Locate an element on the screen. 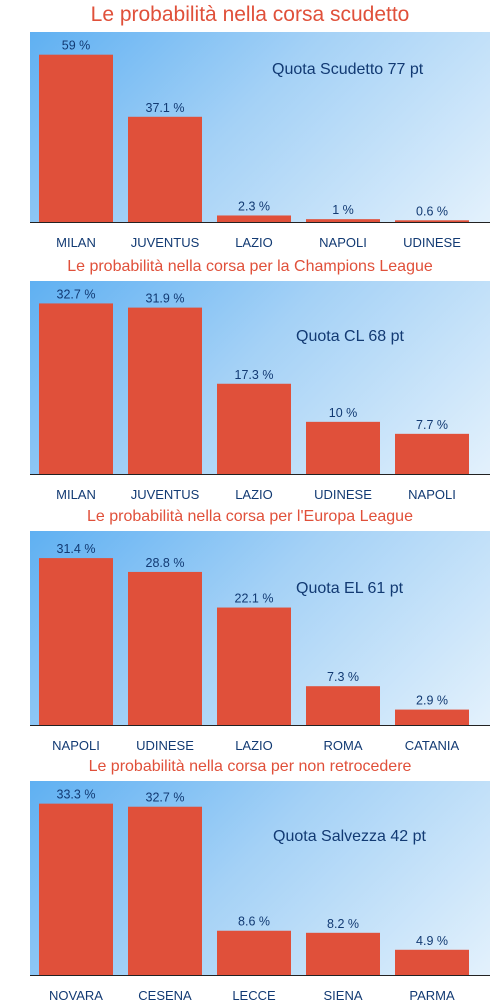 This screenshot has width=500, height=1005. chart-2-x-axis: MILAN JUVENTUS LAZIO UDINESE NAPOLI is located at coordinates (260, 488).